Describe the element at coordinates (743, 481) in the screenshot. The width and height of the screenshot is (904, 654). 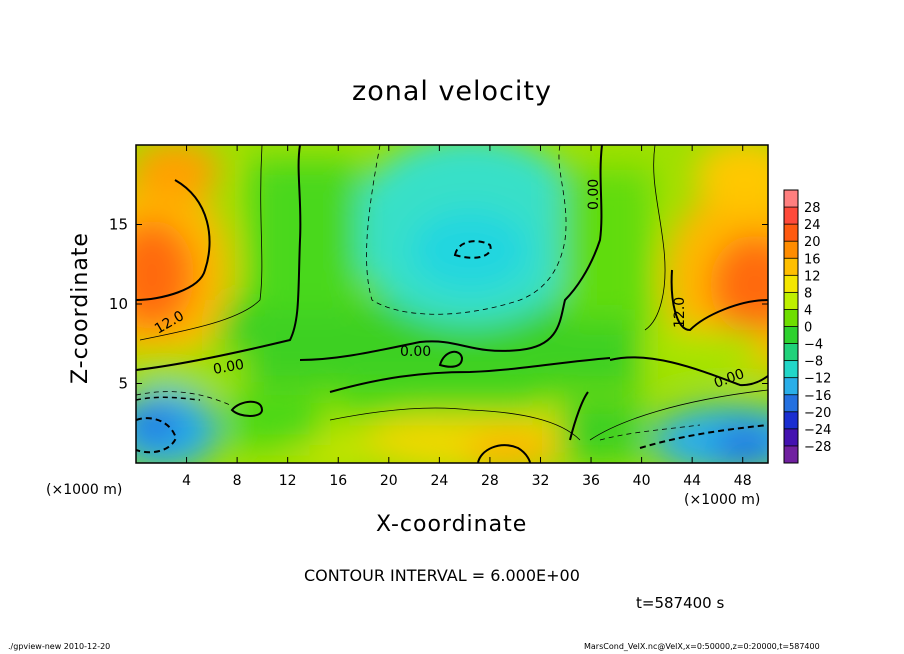
I see `x-tick-label: 48` at that location.